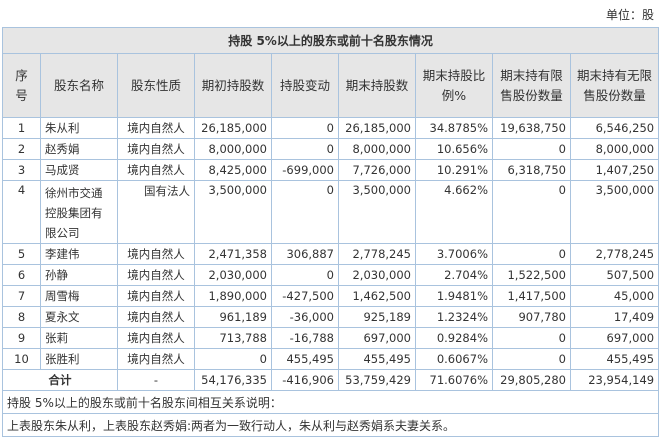  Describe the element at coordinates (454, 275) in the screenshot. I see `cell-end-ratio: 2.704%` at that location.